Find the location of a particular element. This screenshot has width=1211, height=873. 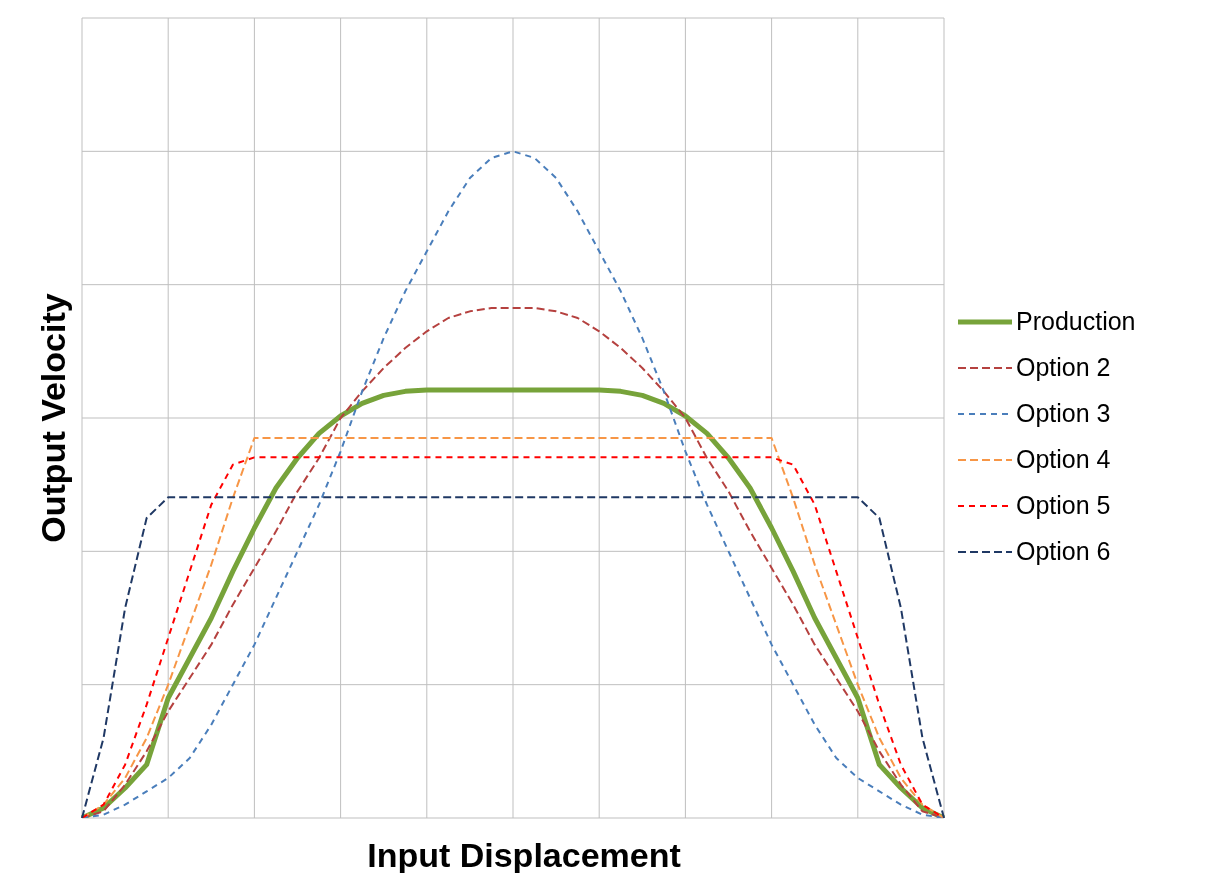

legend-label: Option 4 is located at coordinates (1063, 459).